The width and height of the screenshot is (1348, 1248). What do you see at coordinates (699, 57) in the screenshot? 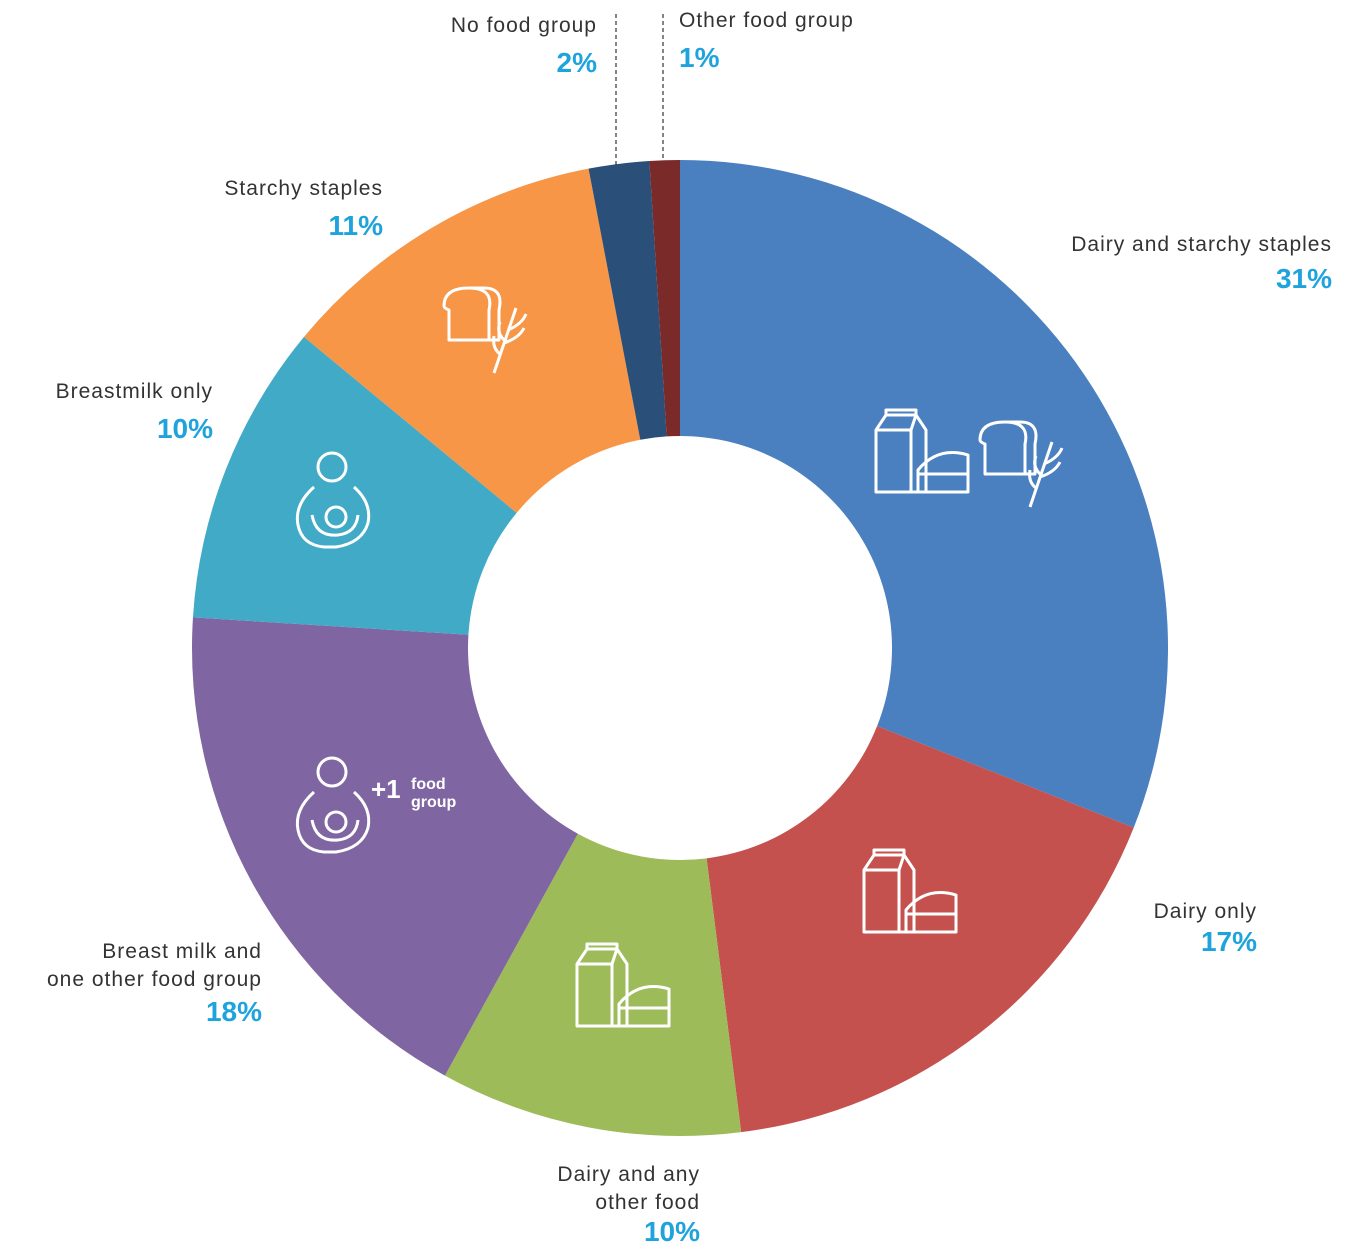
I see `value-label: 1%` at bounding box center [699, 57].